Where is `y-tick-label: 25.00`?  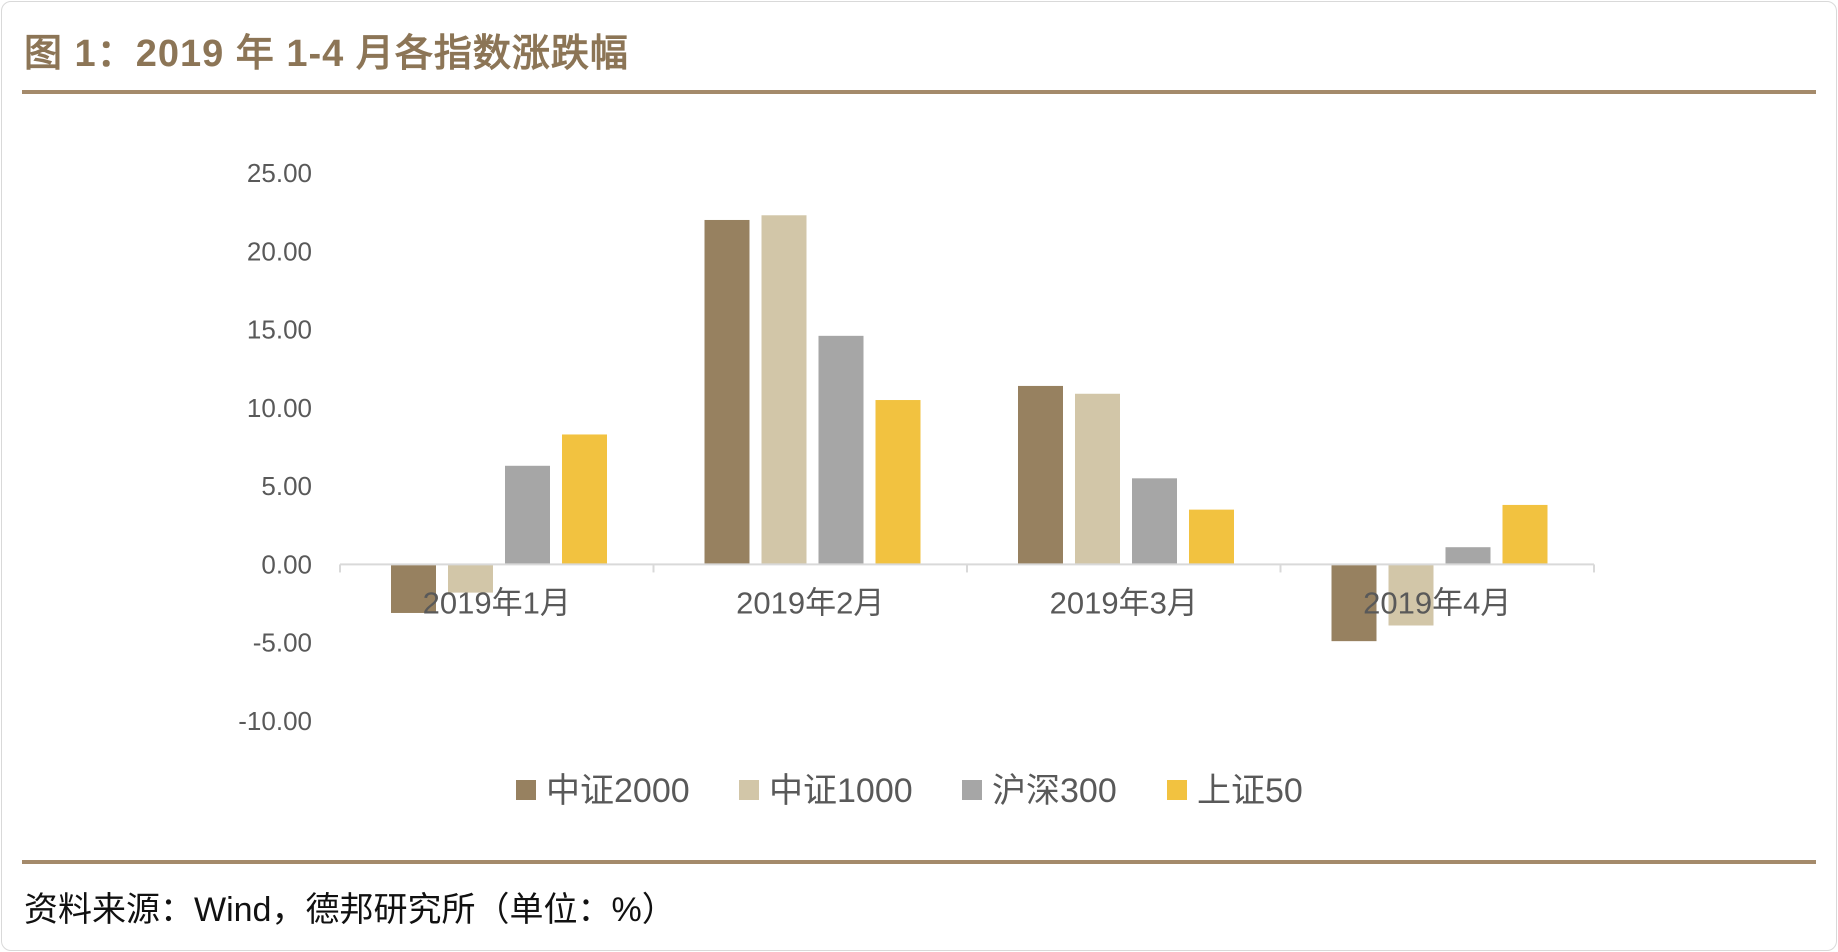 y-tick-label: 25.00 is located at coordinates (279, 173).